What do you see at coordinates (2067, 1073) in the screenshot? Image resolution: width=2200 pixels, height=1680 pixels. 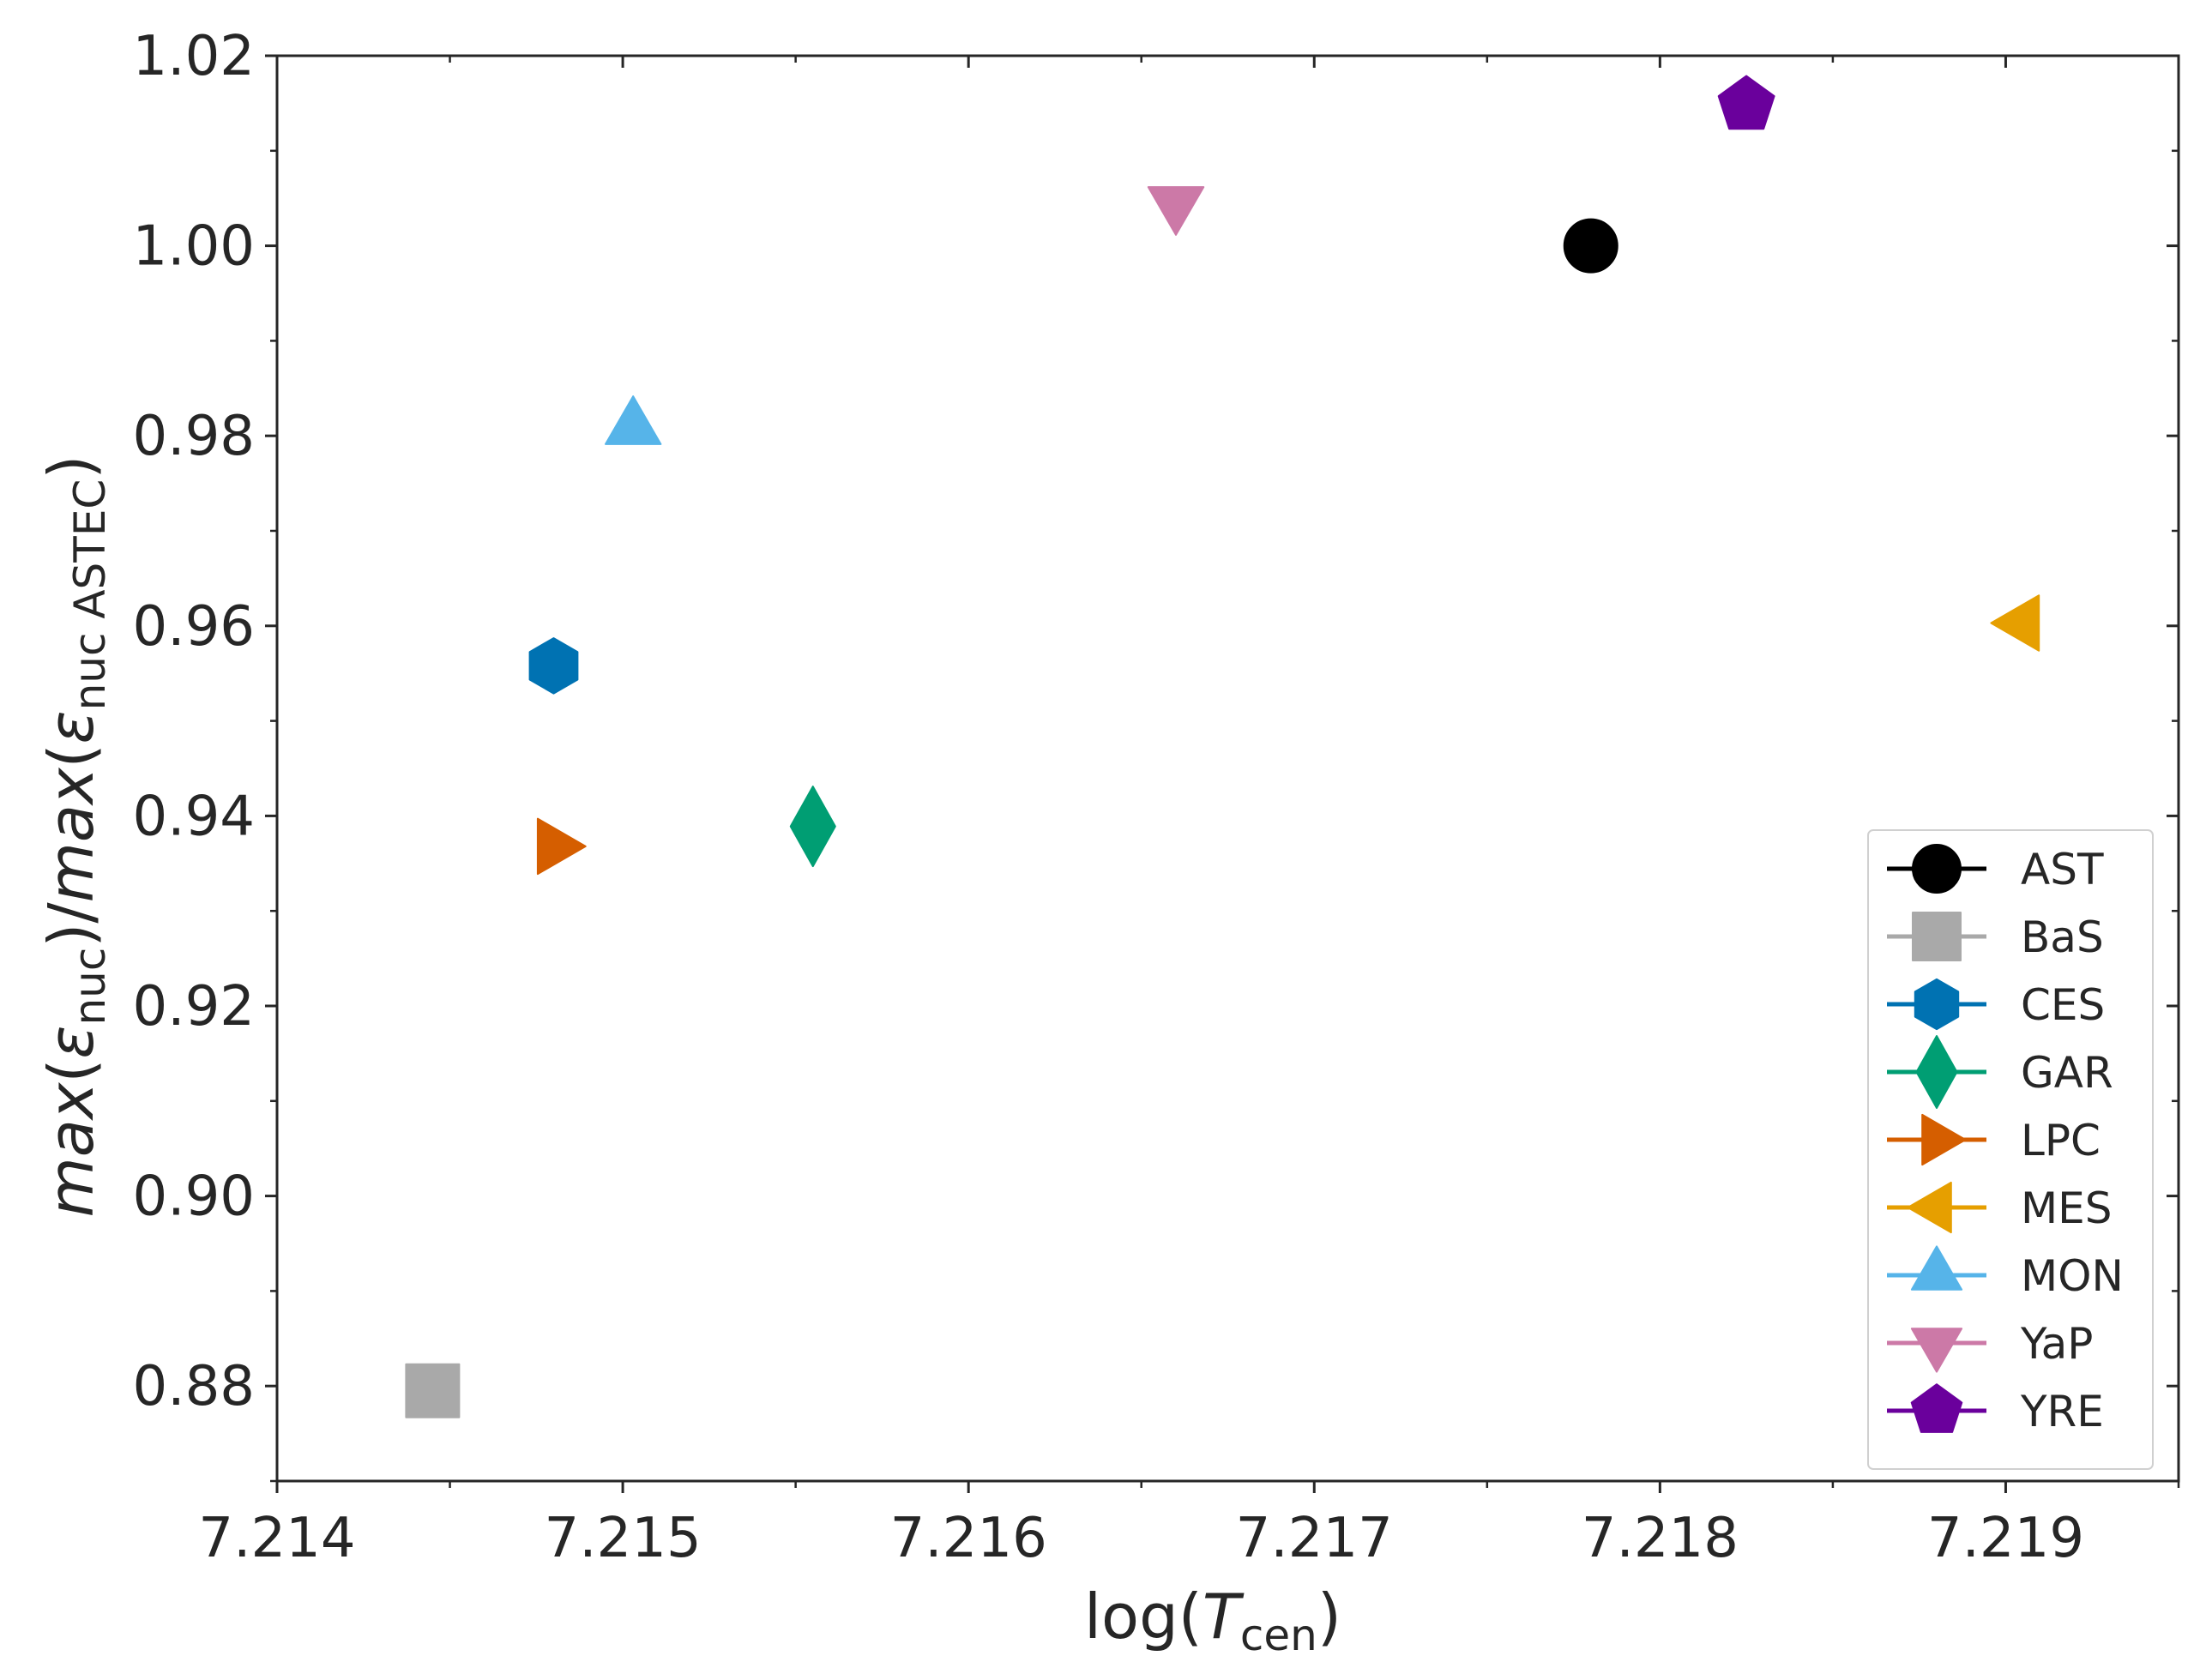 I see `legend-label-gar: GAR` at bounding box center [2067, 1073].